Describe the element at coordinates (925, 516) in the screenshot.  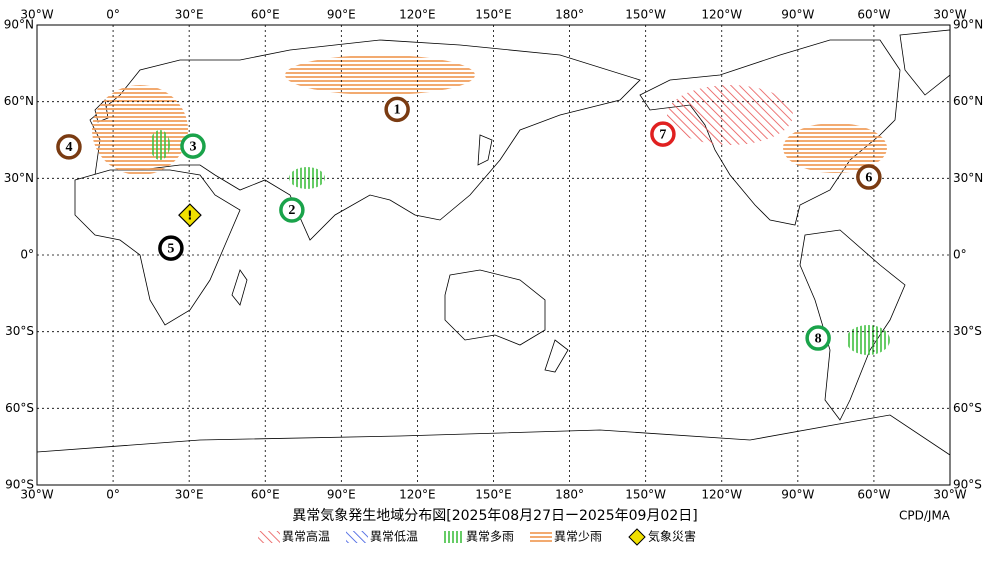
I see `credit: CPD/JMA` at that location.